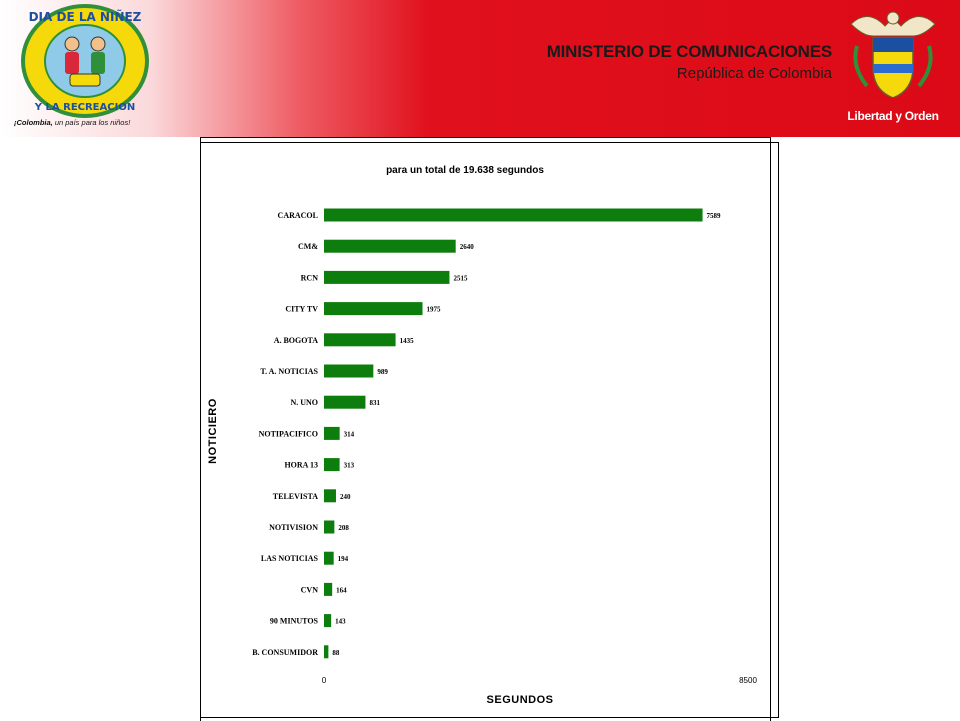 This screenshot has height=721, width=960. Describe the element at coordinates (336, 653) in the screenshot. I see `value-label: 88` at that location.